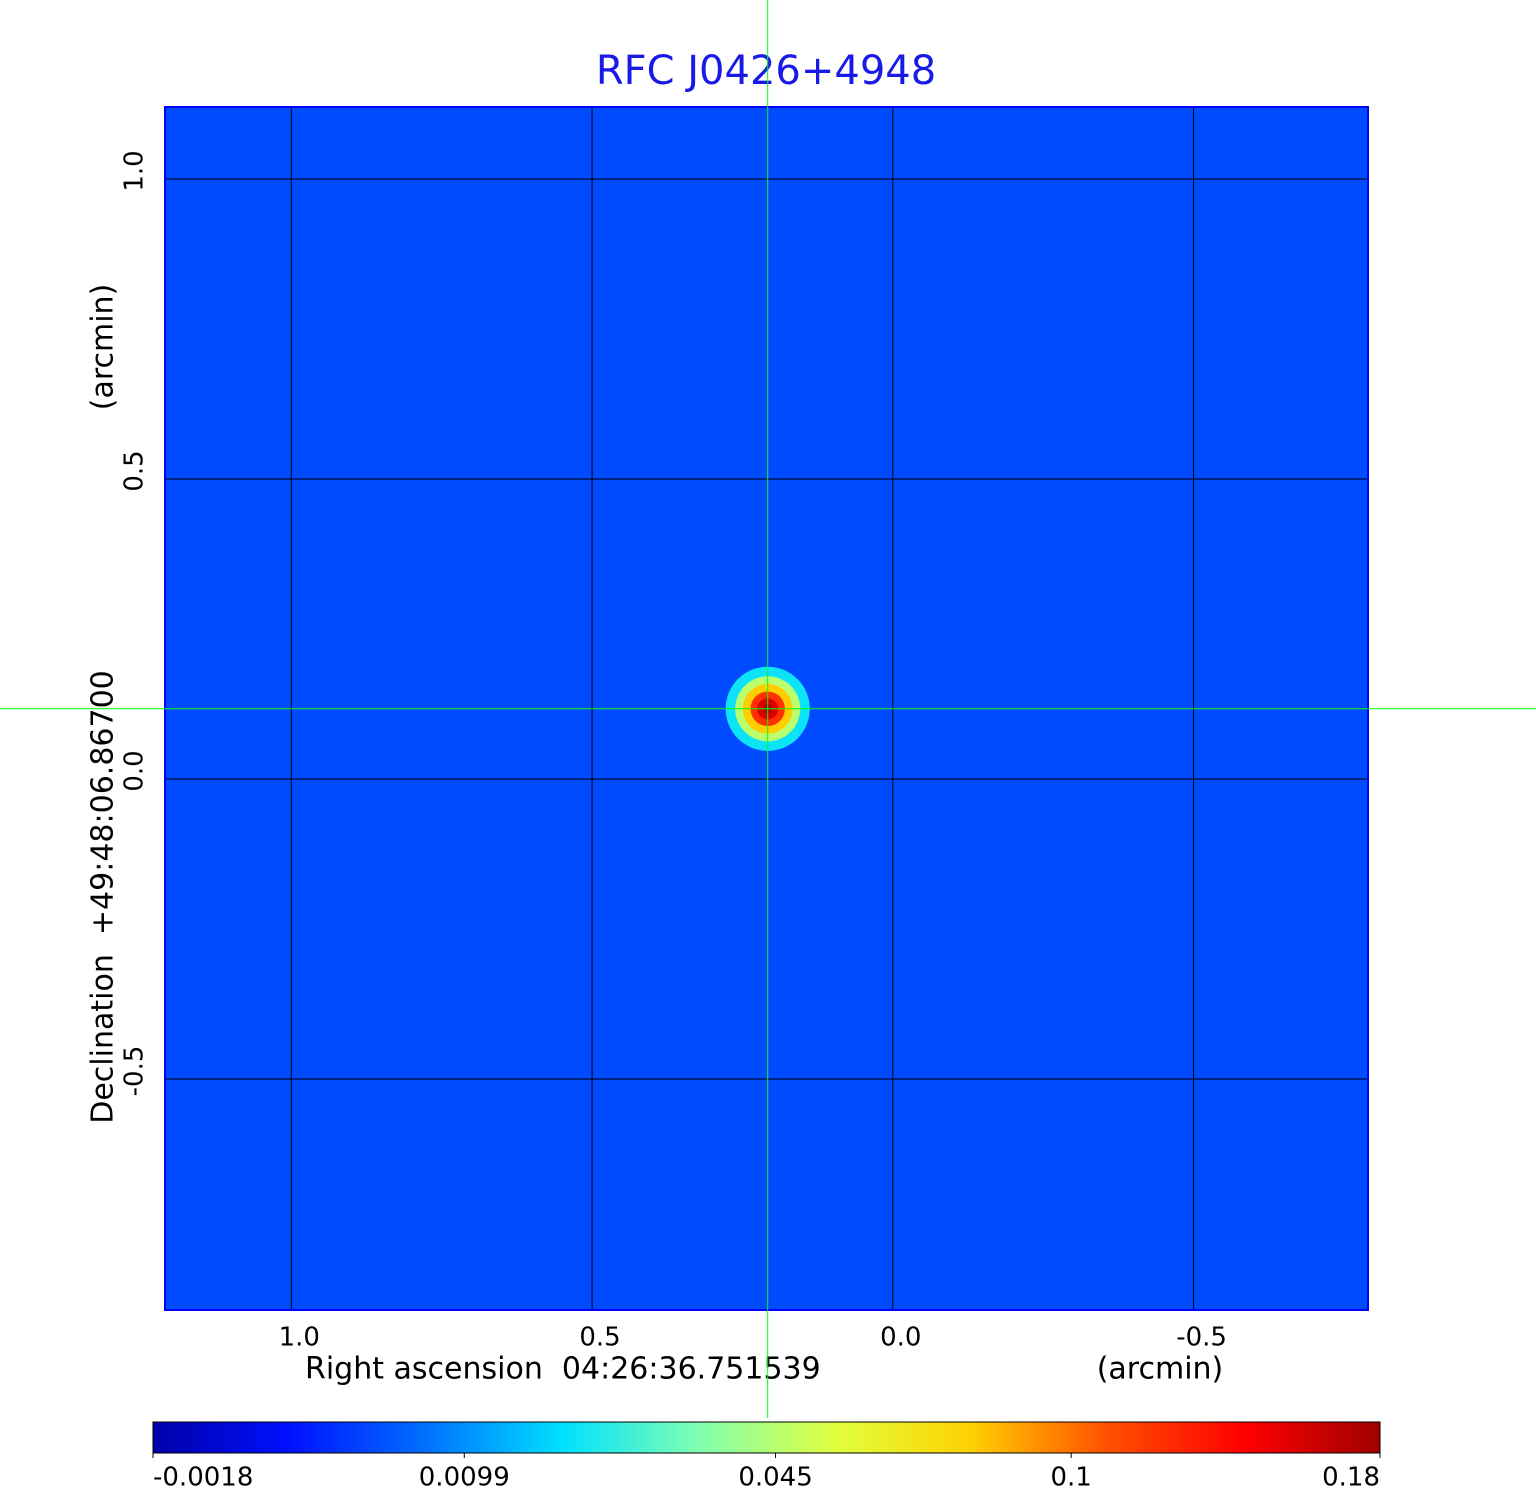 This screenshot has width=1536, height=1511. I want to click on colorbar-tick-label: 0.0099, so click(464, 1478).